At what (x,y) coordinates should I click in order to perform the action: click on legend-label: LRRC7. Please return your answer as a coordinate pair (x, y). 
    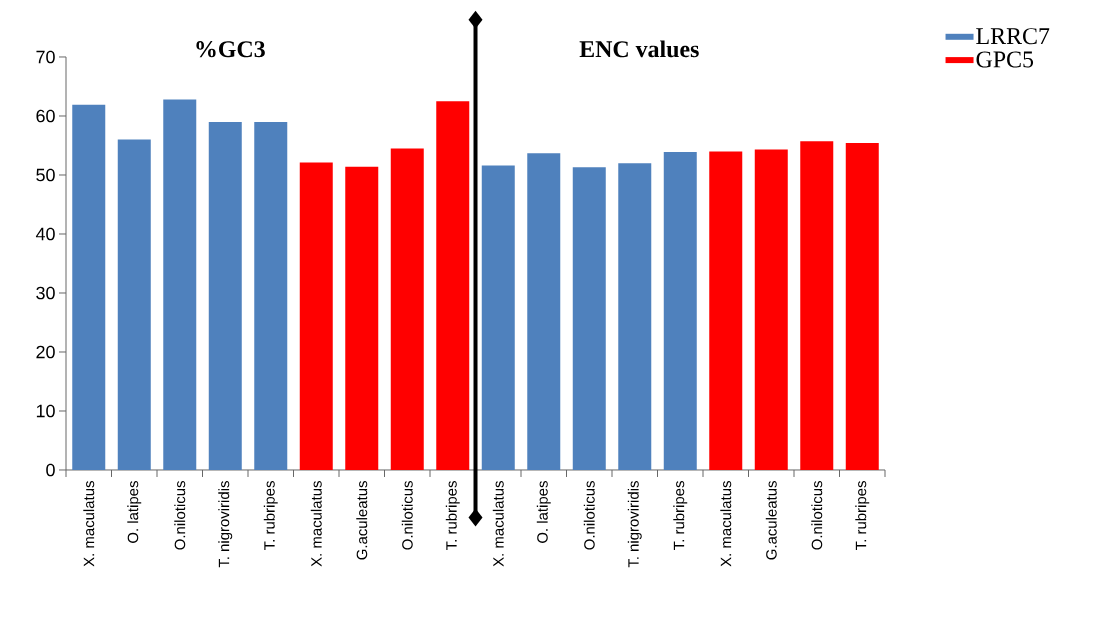
    Looking at the image, I should click on (1013, 36).